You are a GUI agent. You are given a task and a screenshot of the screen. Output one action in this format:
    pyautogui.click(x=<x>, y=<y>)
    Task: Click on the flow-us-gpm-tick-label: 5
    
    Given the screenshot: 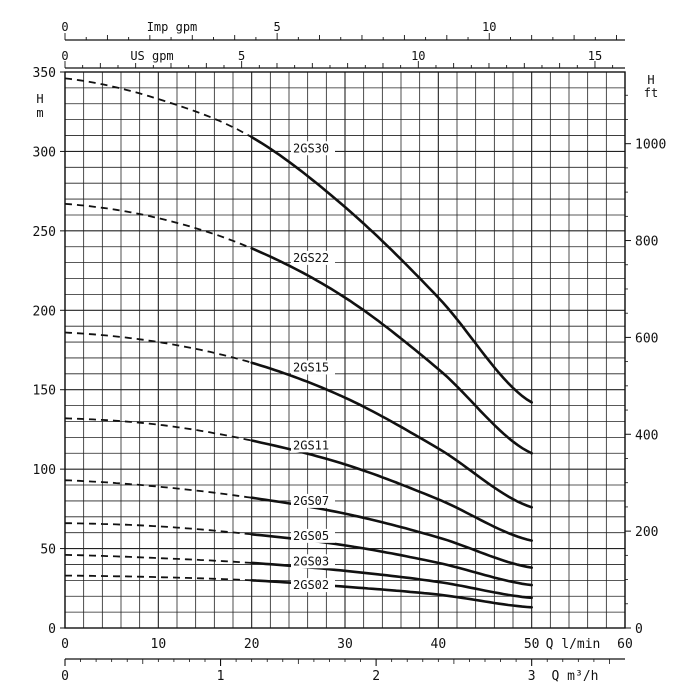 What is the action you would take?
    pyautogui.click(x=241, y=56)
    